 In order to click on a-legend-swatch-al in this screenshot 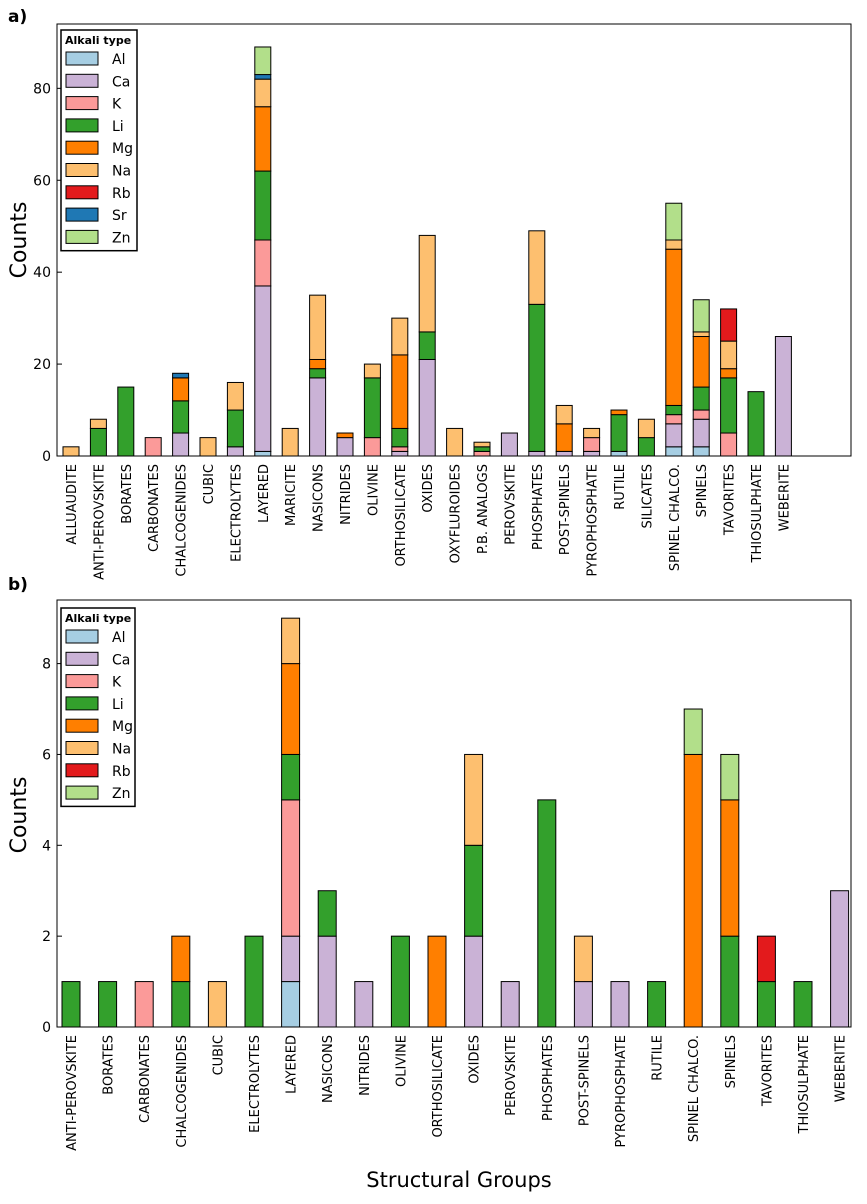, I will do `click(82, 58)`.